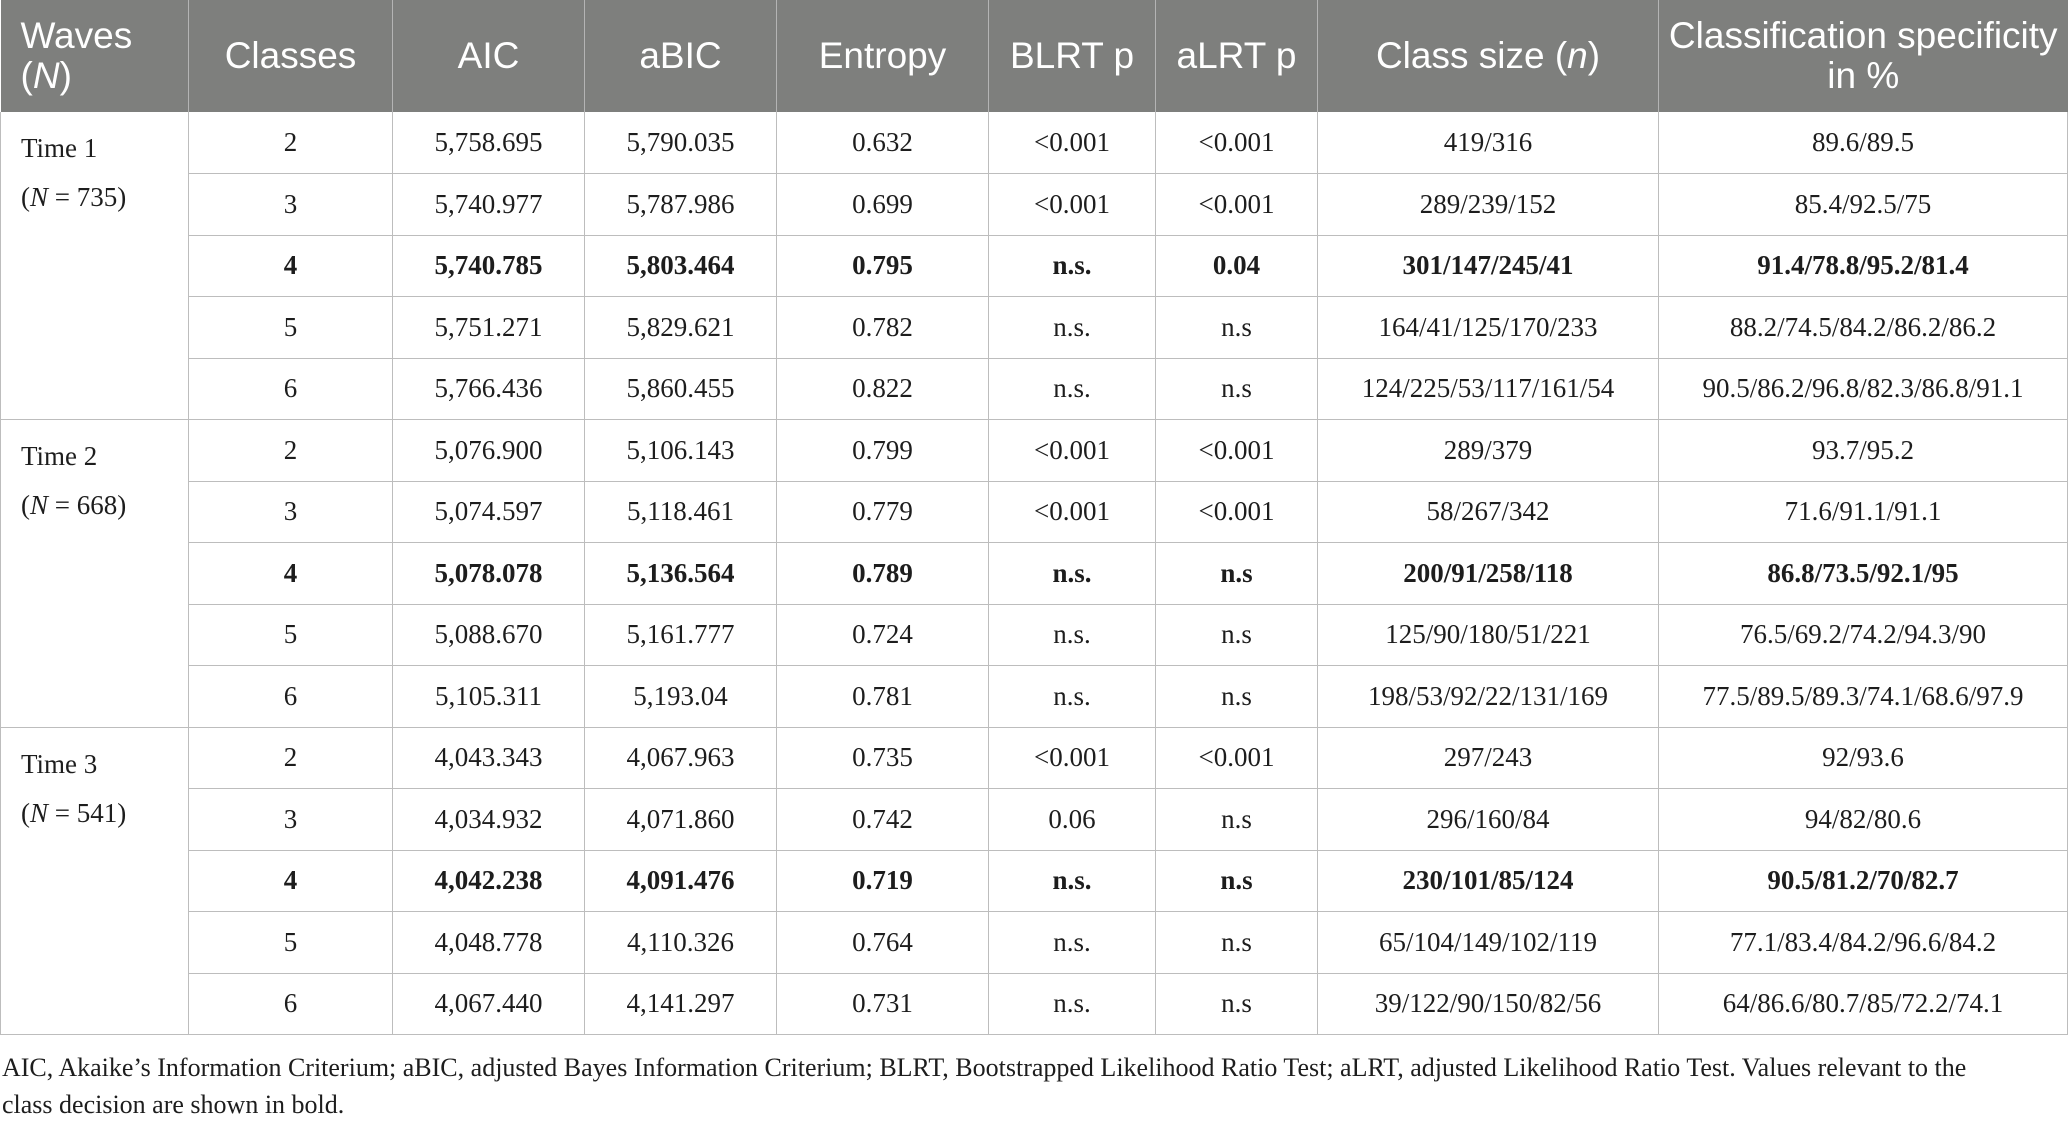 This screenshot has width=2068, height=1125. I want to click on abic-cell: 5,829.621, so click(680, 327).